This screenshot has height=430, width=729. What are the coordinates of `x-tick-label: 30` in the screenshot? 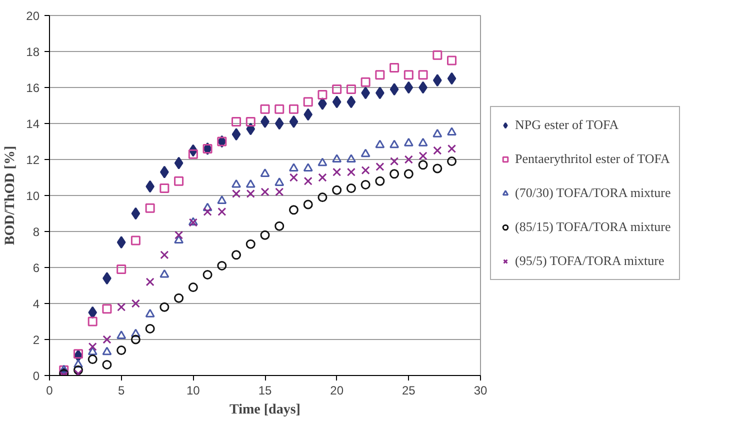 It's located at (481, 391).